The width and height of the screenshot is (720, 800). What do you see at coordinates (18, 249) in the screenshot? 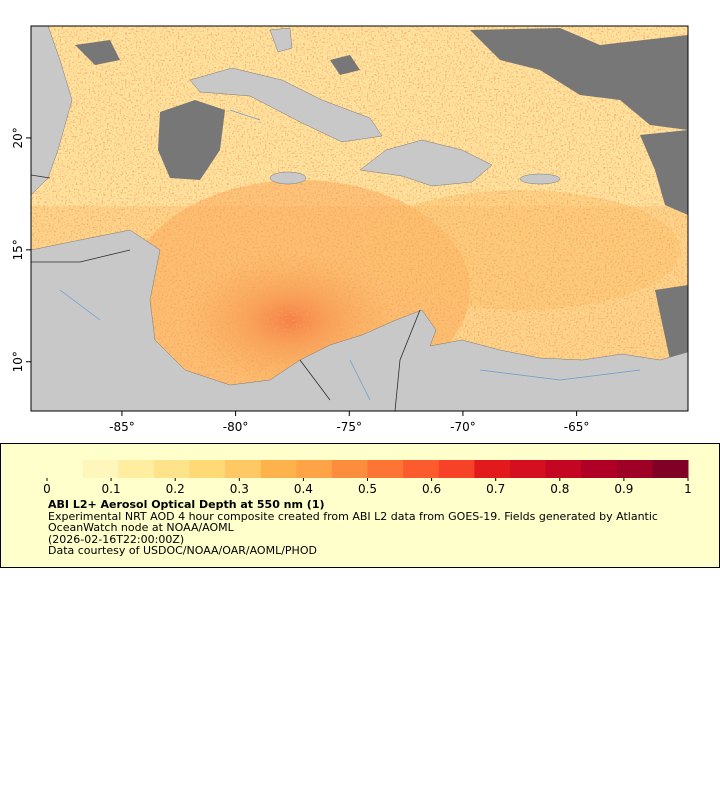
I see `y-tick-label: 15°` at bounding box center [18, 249].